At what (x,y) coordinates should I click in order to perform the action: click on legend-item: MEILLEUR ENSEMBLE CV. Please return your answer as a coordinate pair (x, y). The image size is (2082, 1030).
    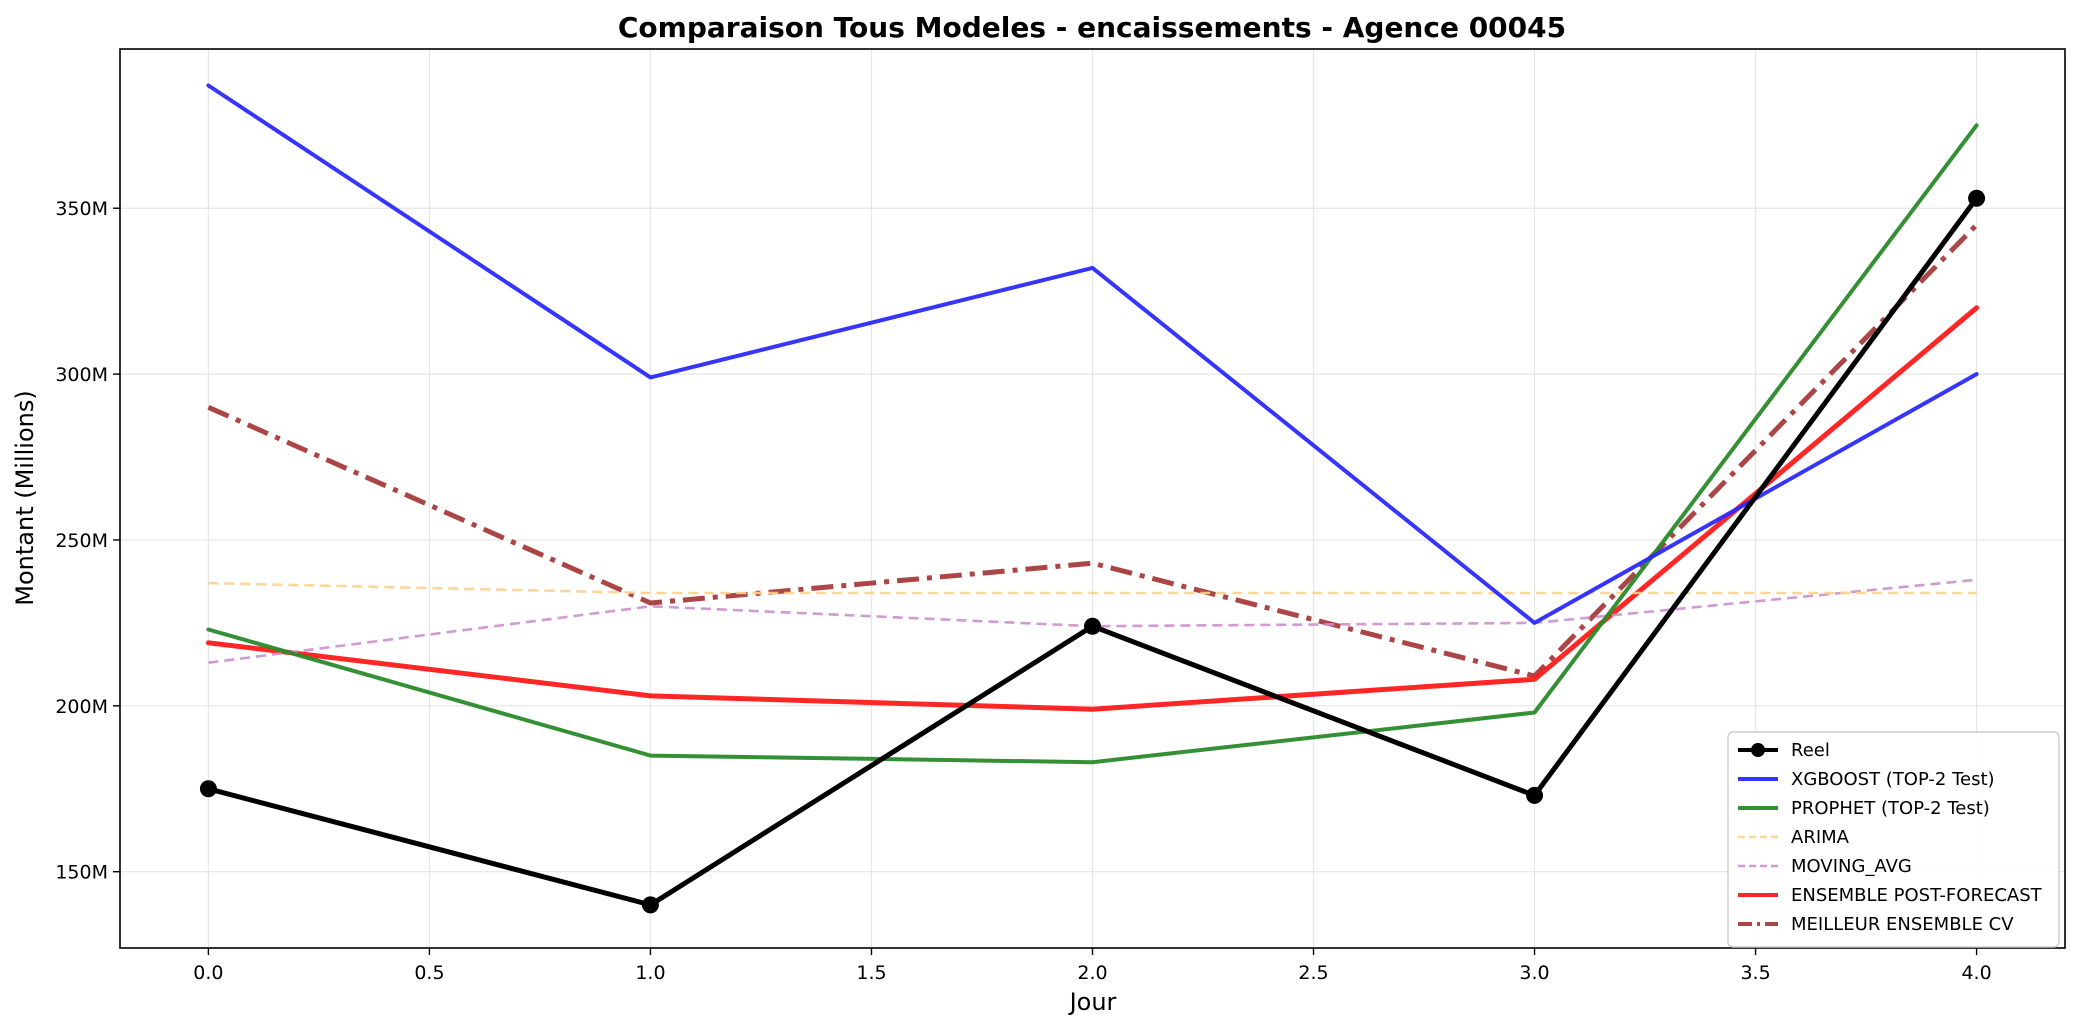
    Looking at the image, I should click on (1876, 924).